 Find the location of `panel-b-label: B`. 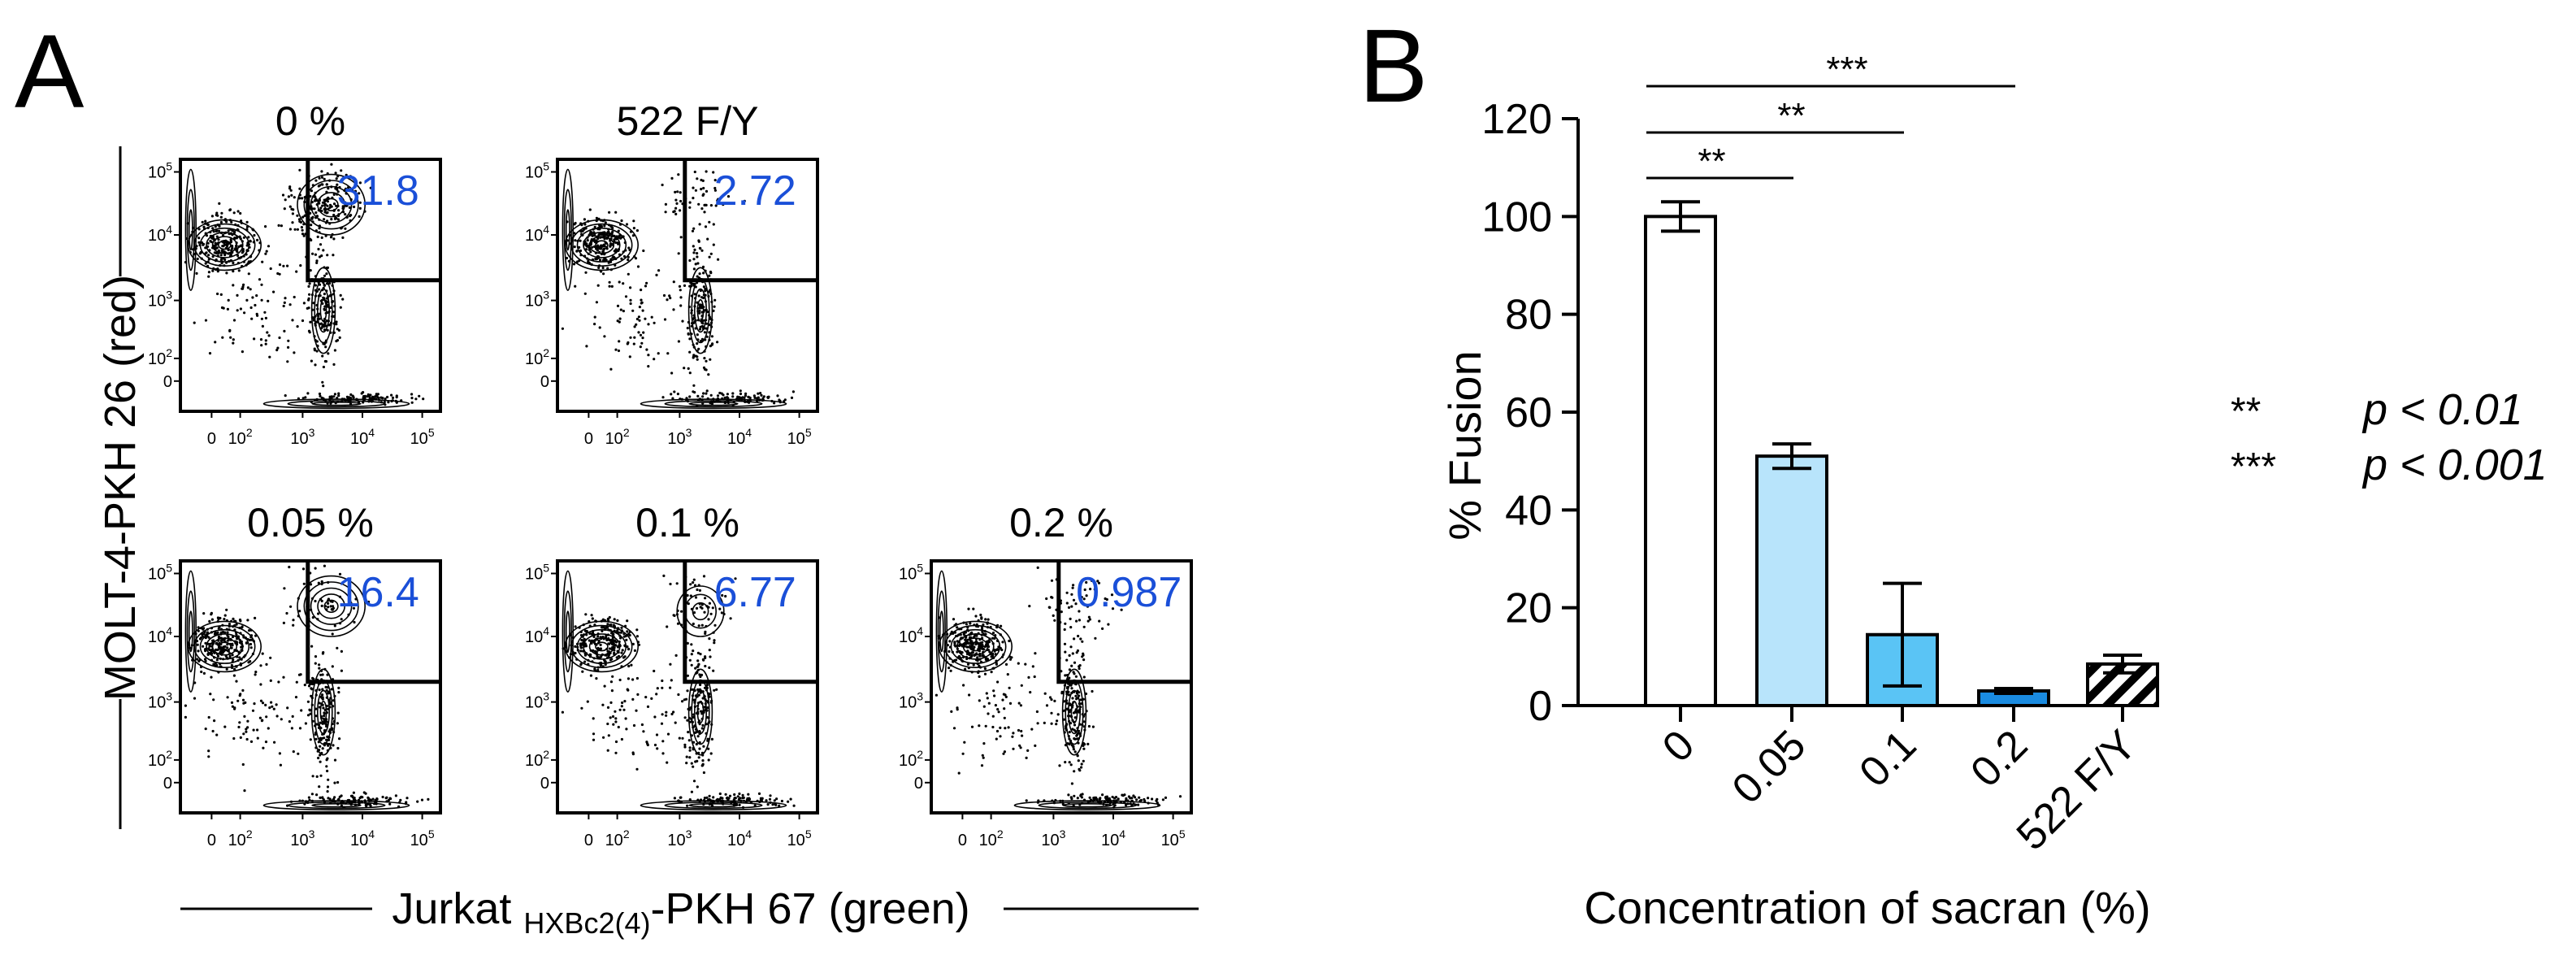

panel-b-label: B is located at coordinates (1393, 66).